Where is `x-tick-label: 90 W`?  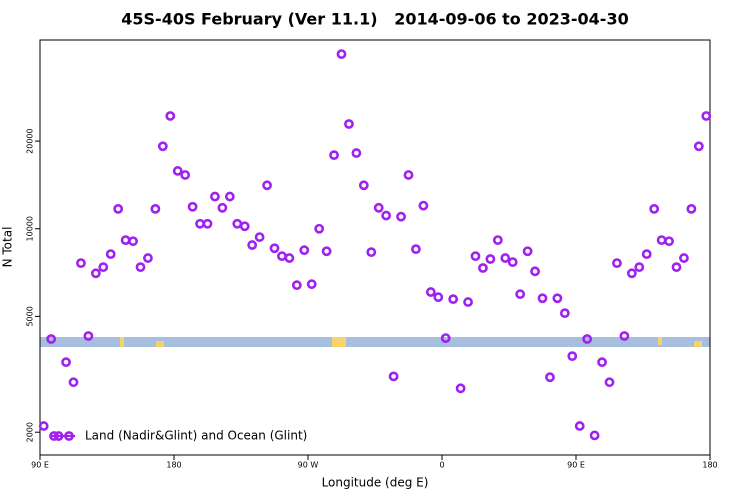 x-tick-label: 90 W is located at coordinates (308, 465).